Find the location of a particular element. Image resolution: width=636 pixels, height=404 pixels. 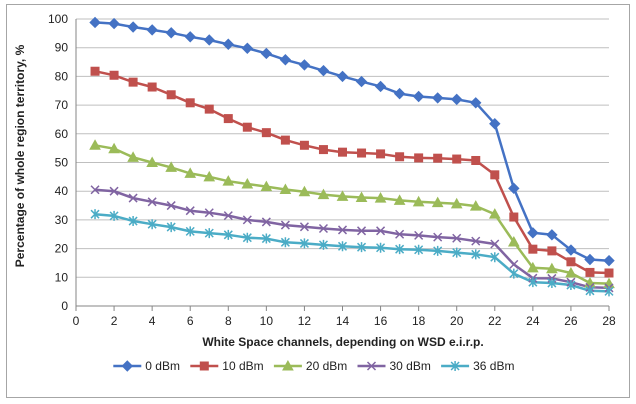

y-tick-label: 20 is located at coordinates (62, 249).